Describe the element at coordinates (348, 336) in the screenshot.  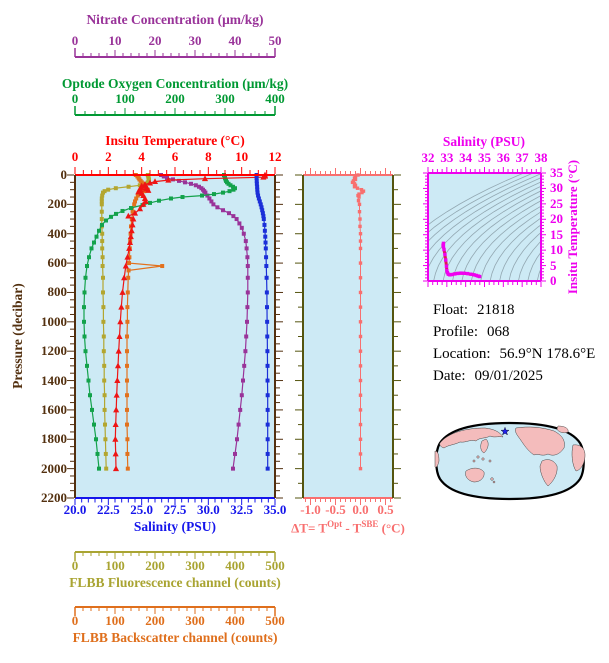
I see `delta-panel-frame` at that location.